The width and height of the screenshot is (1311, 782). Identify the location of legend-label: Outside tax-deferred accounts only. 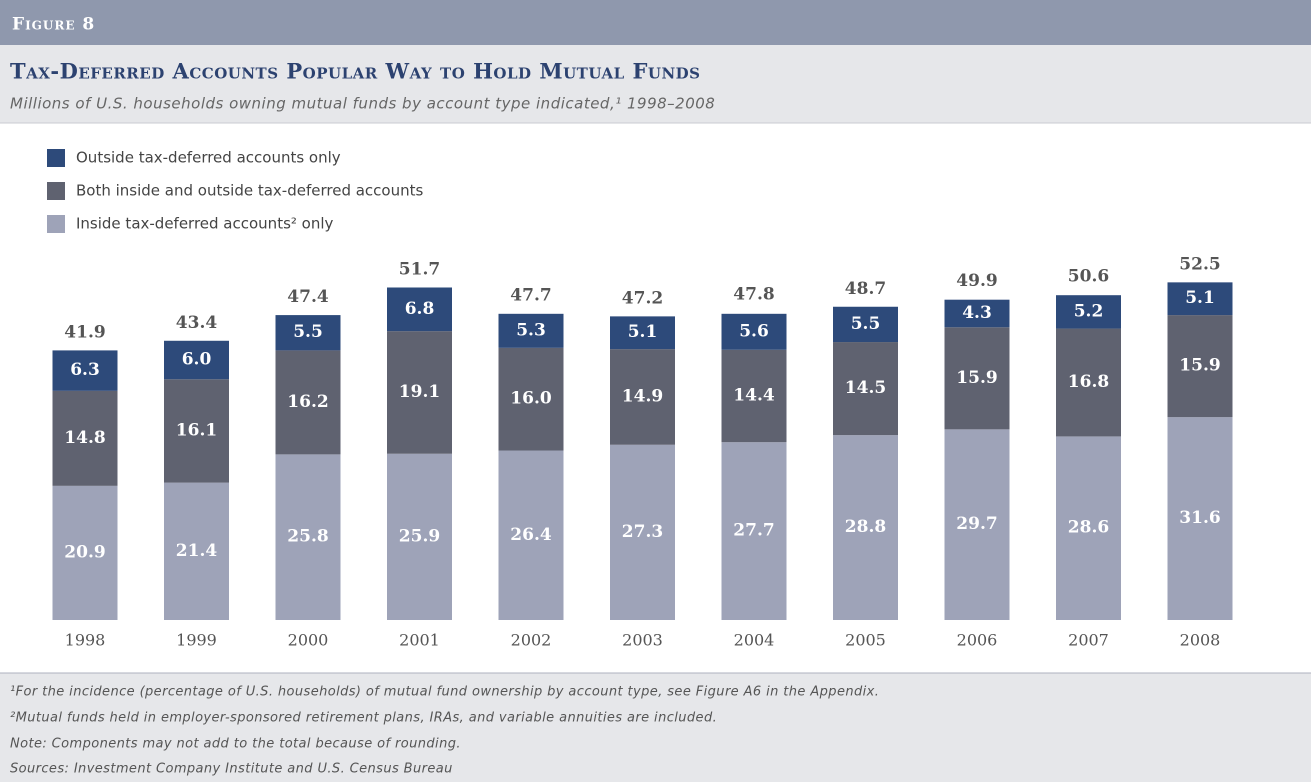
(208, 158).